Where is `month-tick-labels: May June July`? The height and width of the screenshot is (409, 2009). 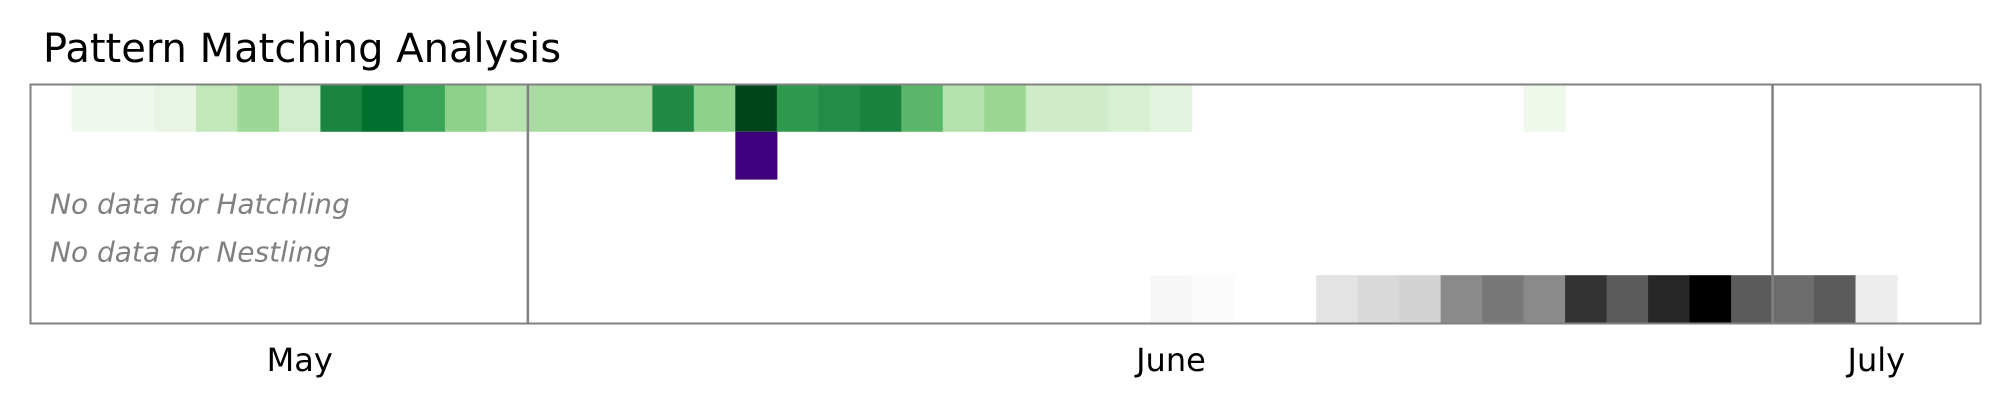 month-tick-labels: May June July is located at coordinates (1086, 360).